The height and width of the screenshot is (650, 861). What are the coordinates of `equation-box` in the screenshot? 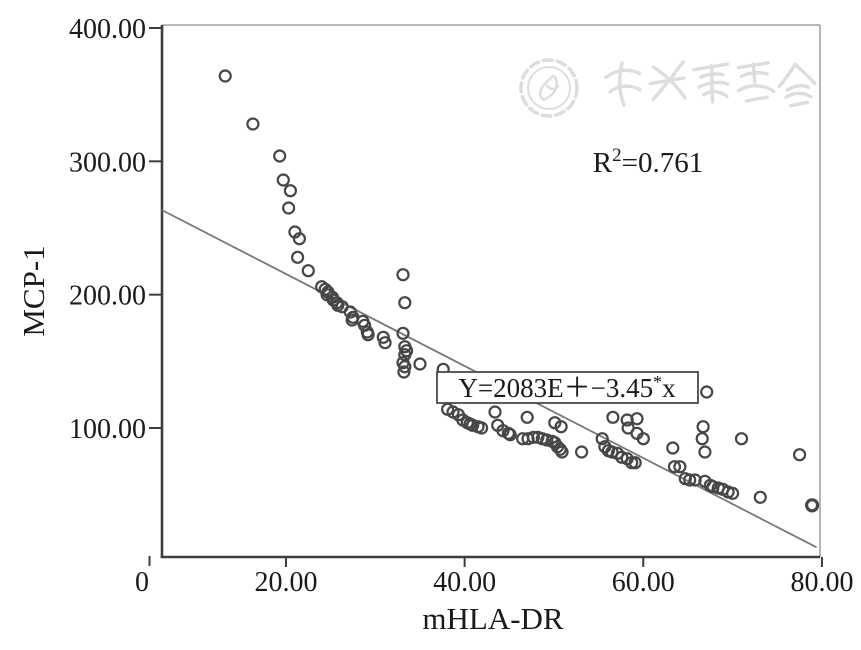 It's located at (567, 387).